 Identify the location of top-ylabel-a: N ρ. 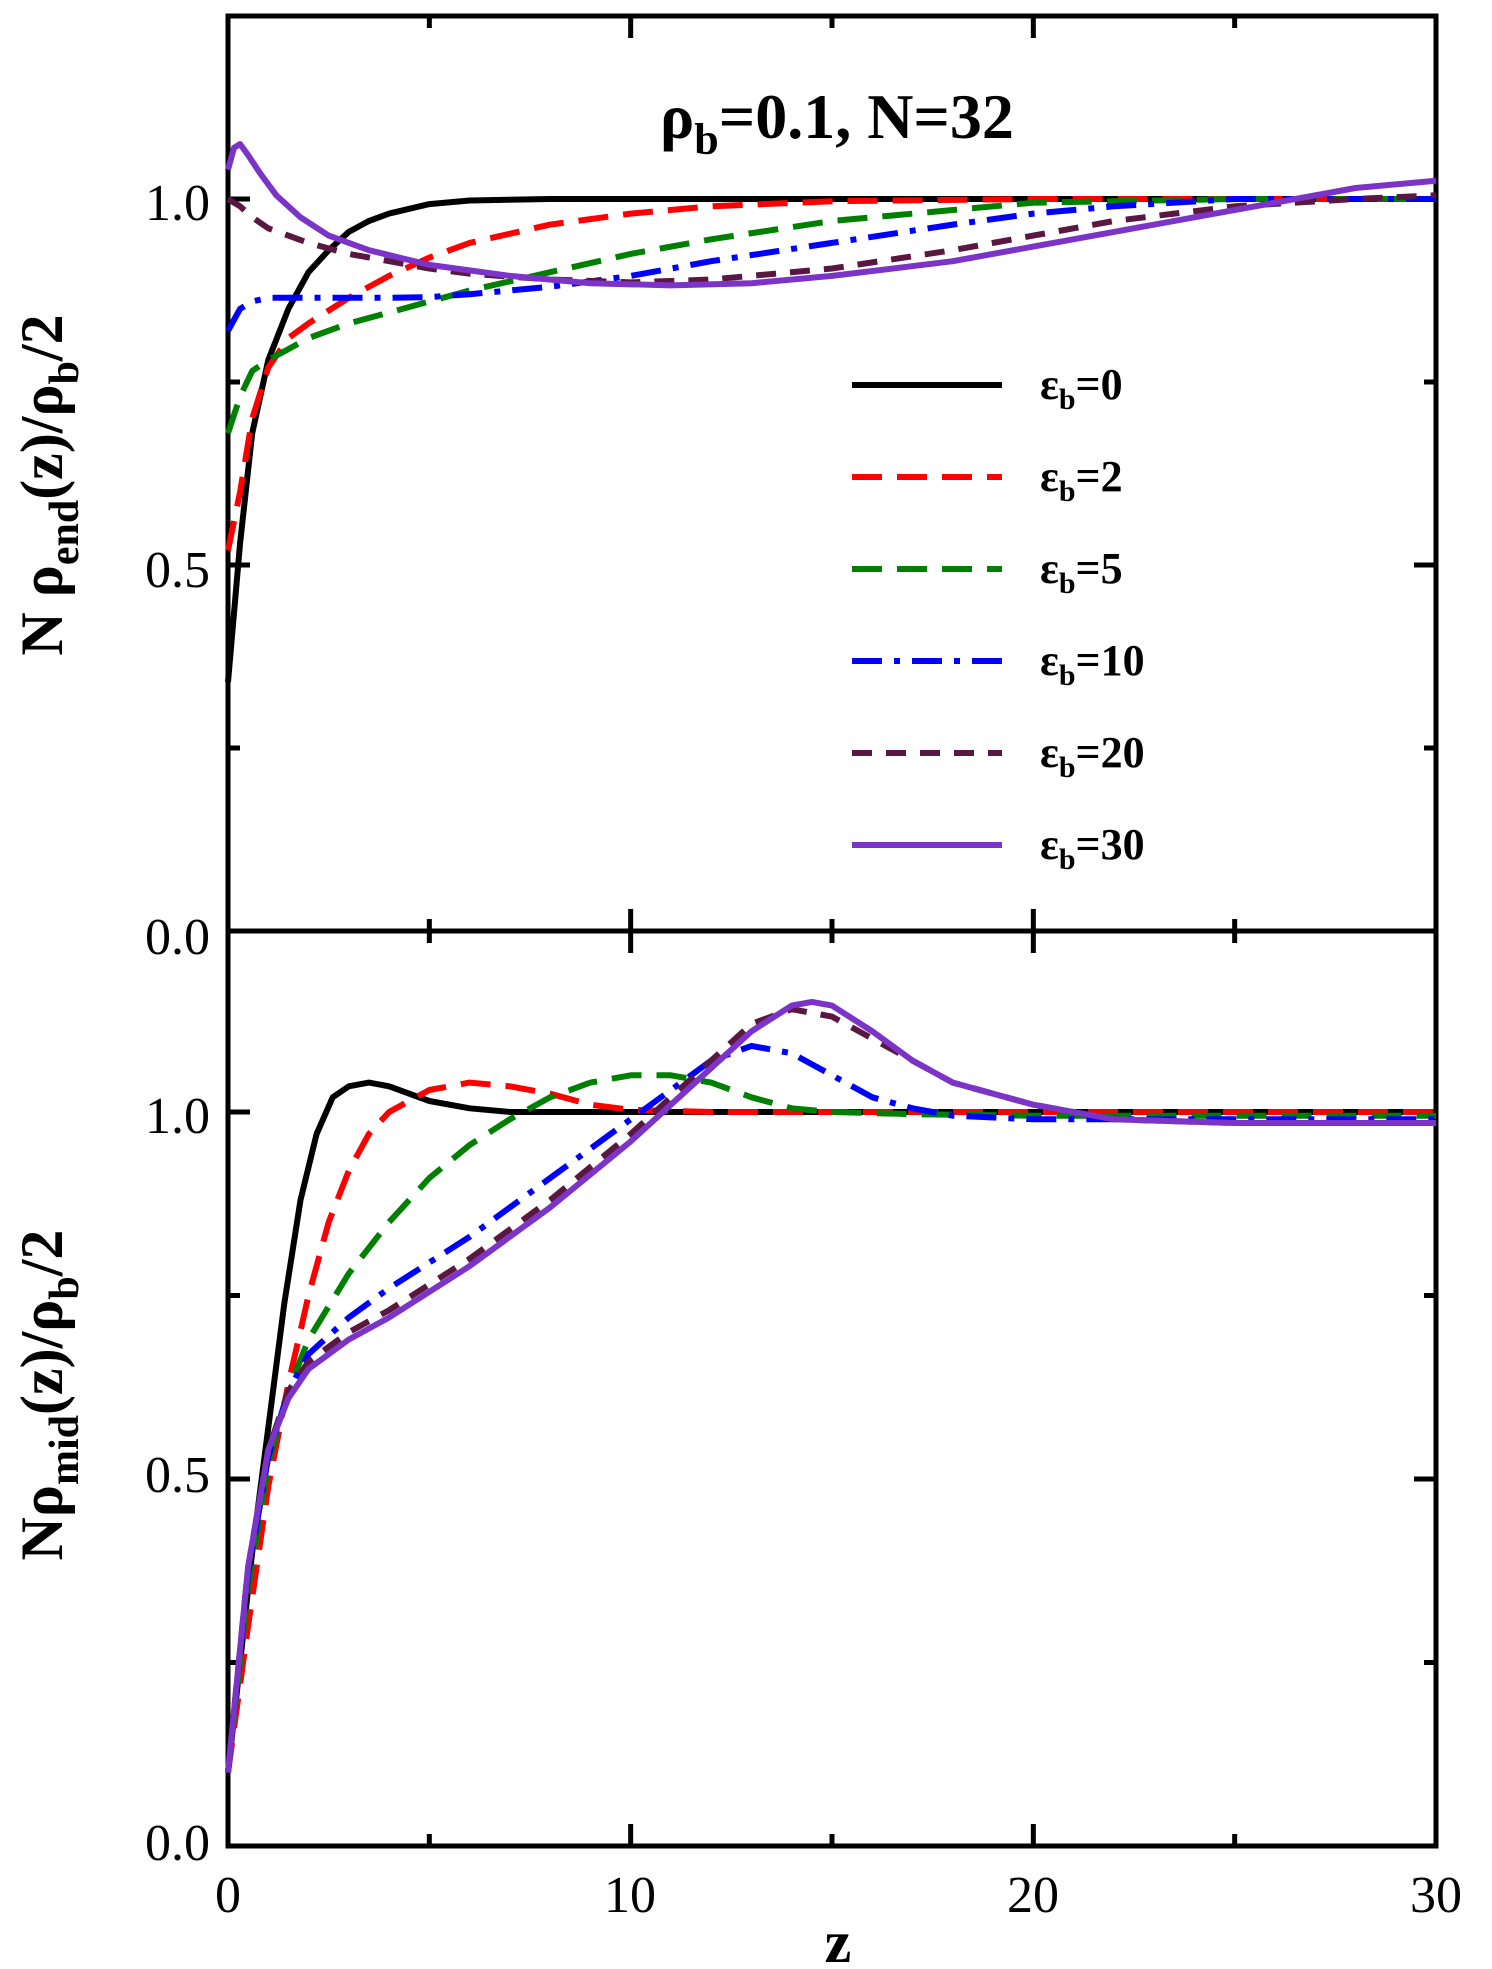
(42, 610).